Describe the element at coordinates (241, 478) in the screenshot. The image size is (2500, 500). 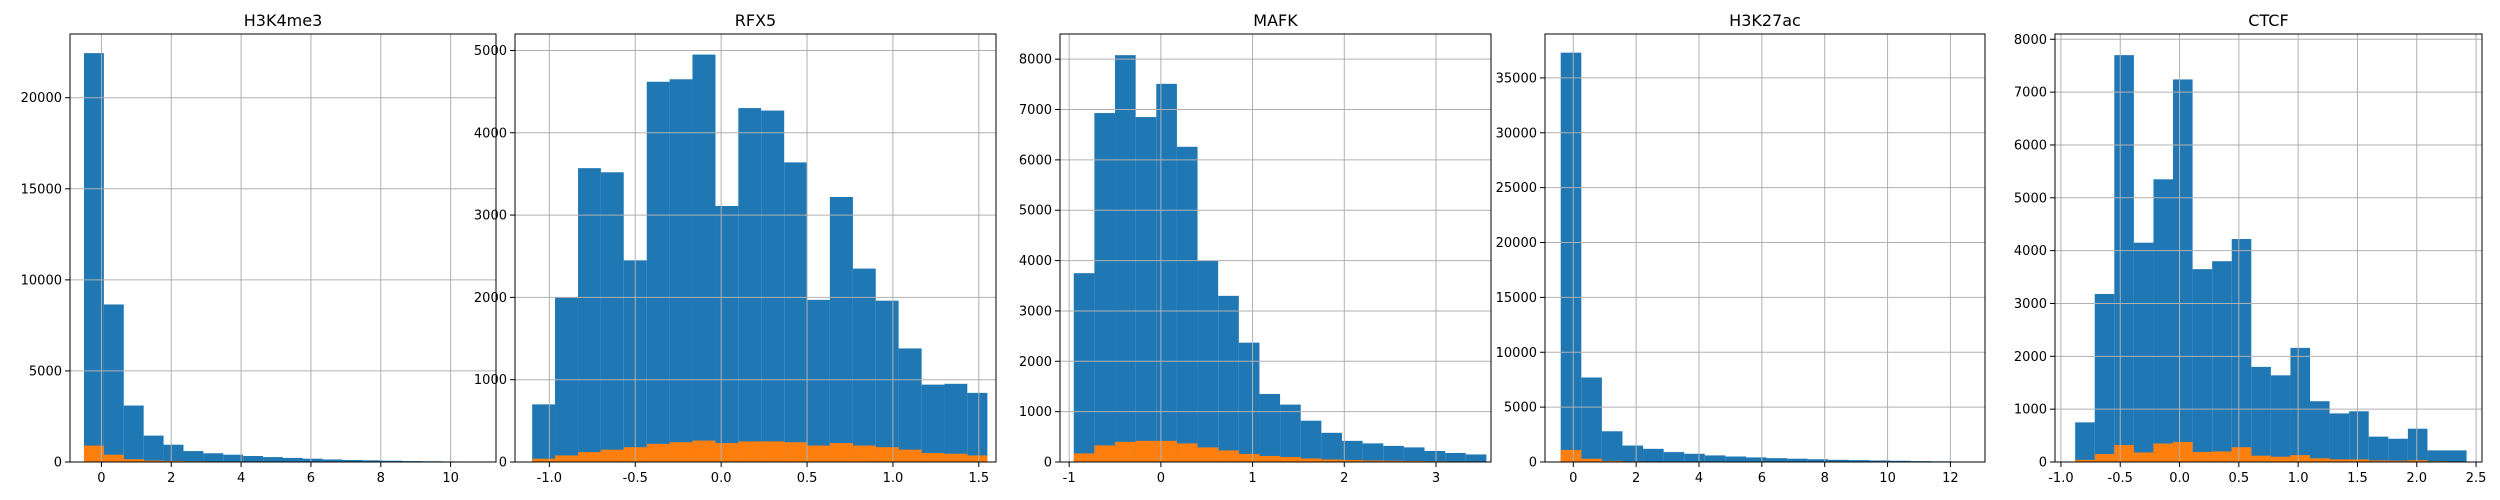
I see `x-tick-label: 4` at that location.